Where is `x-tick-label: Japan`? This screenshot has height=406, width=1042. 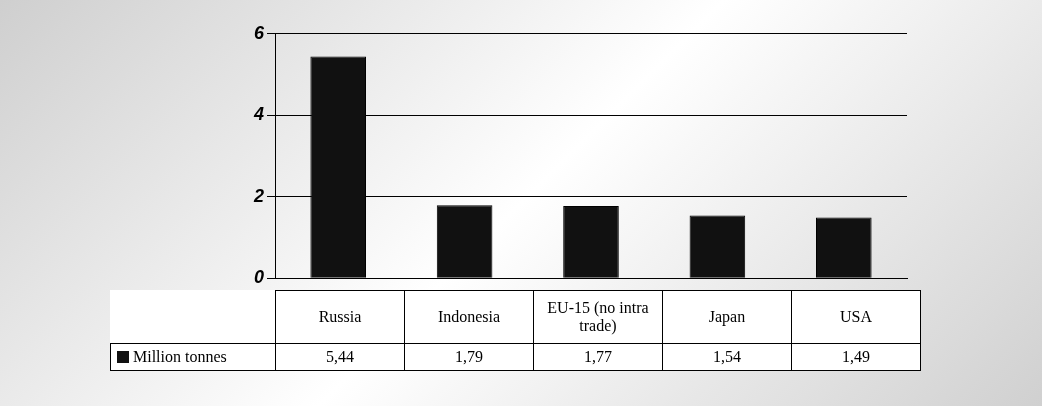
x-tick-label: Japan is located at coordinates (727, 317).